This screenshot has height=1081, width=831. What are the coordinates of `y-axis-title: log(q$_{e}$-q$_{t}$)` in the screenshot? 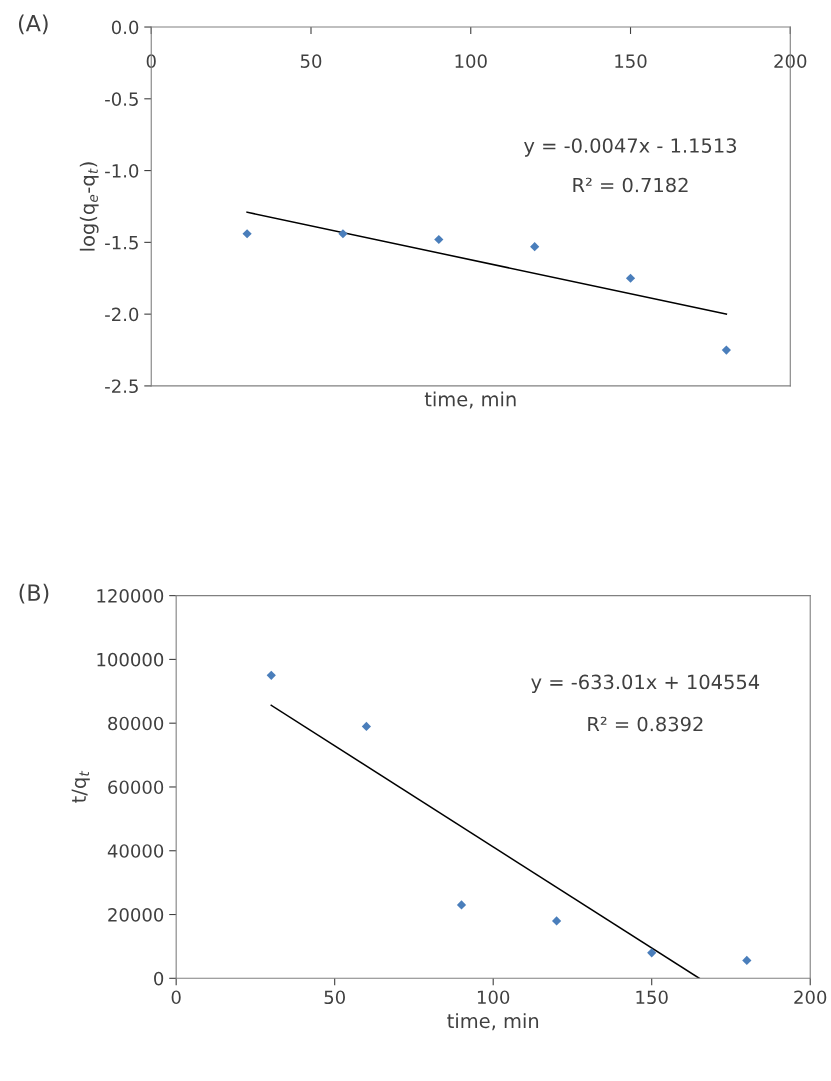 It's located at (89, 206).